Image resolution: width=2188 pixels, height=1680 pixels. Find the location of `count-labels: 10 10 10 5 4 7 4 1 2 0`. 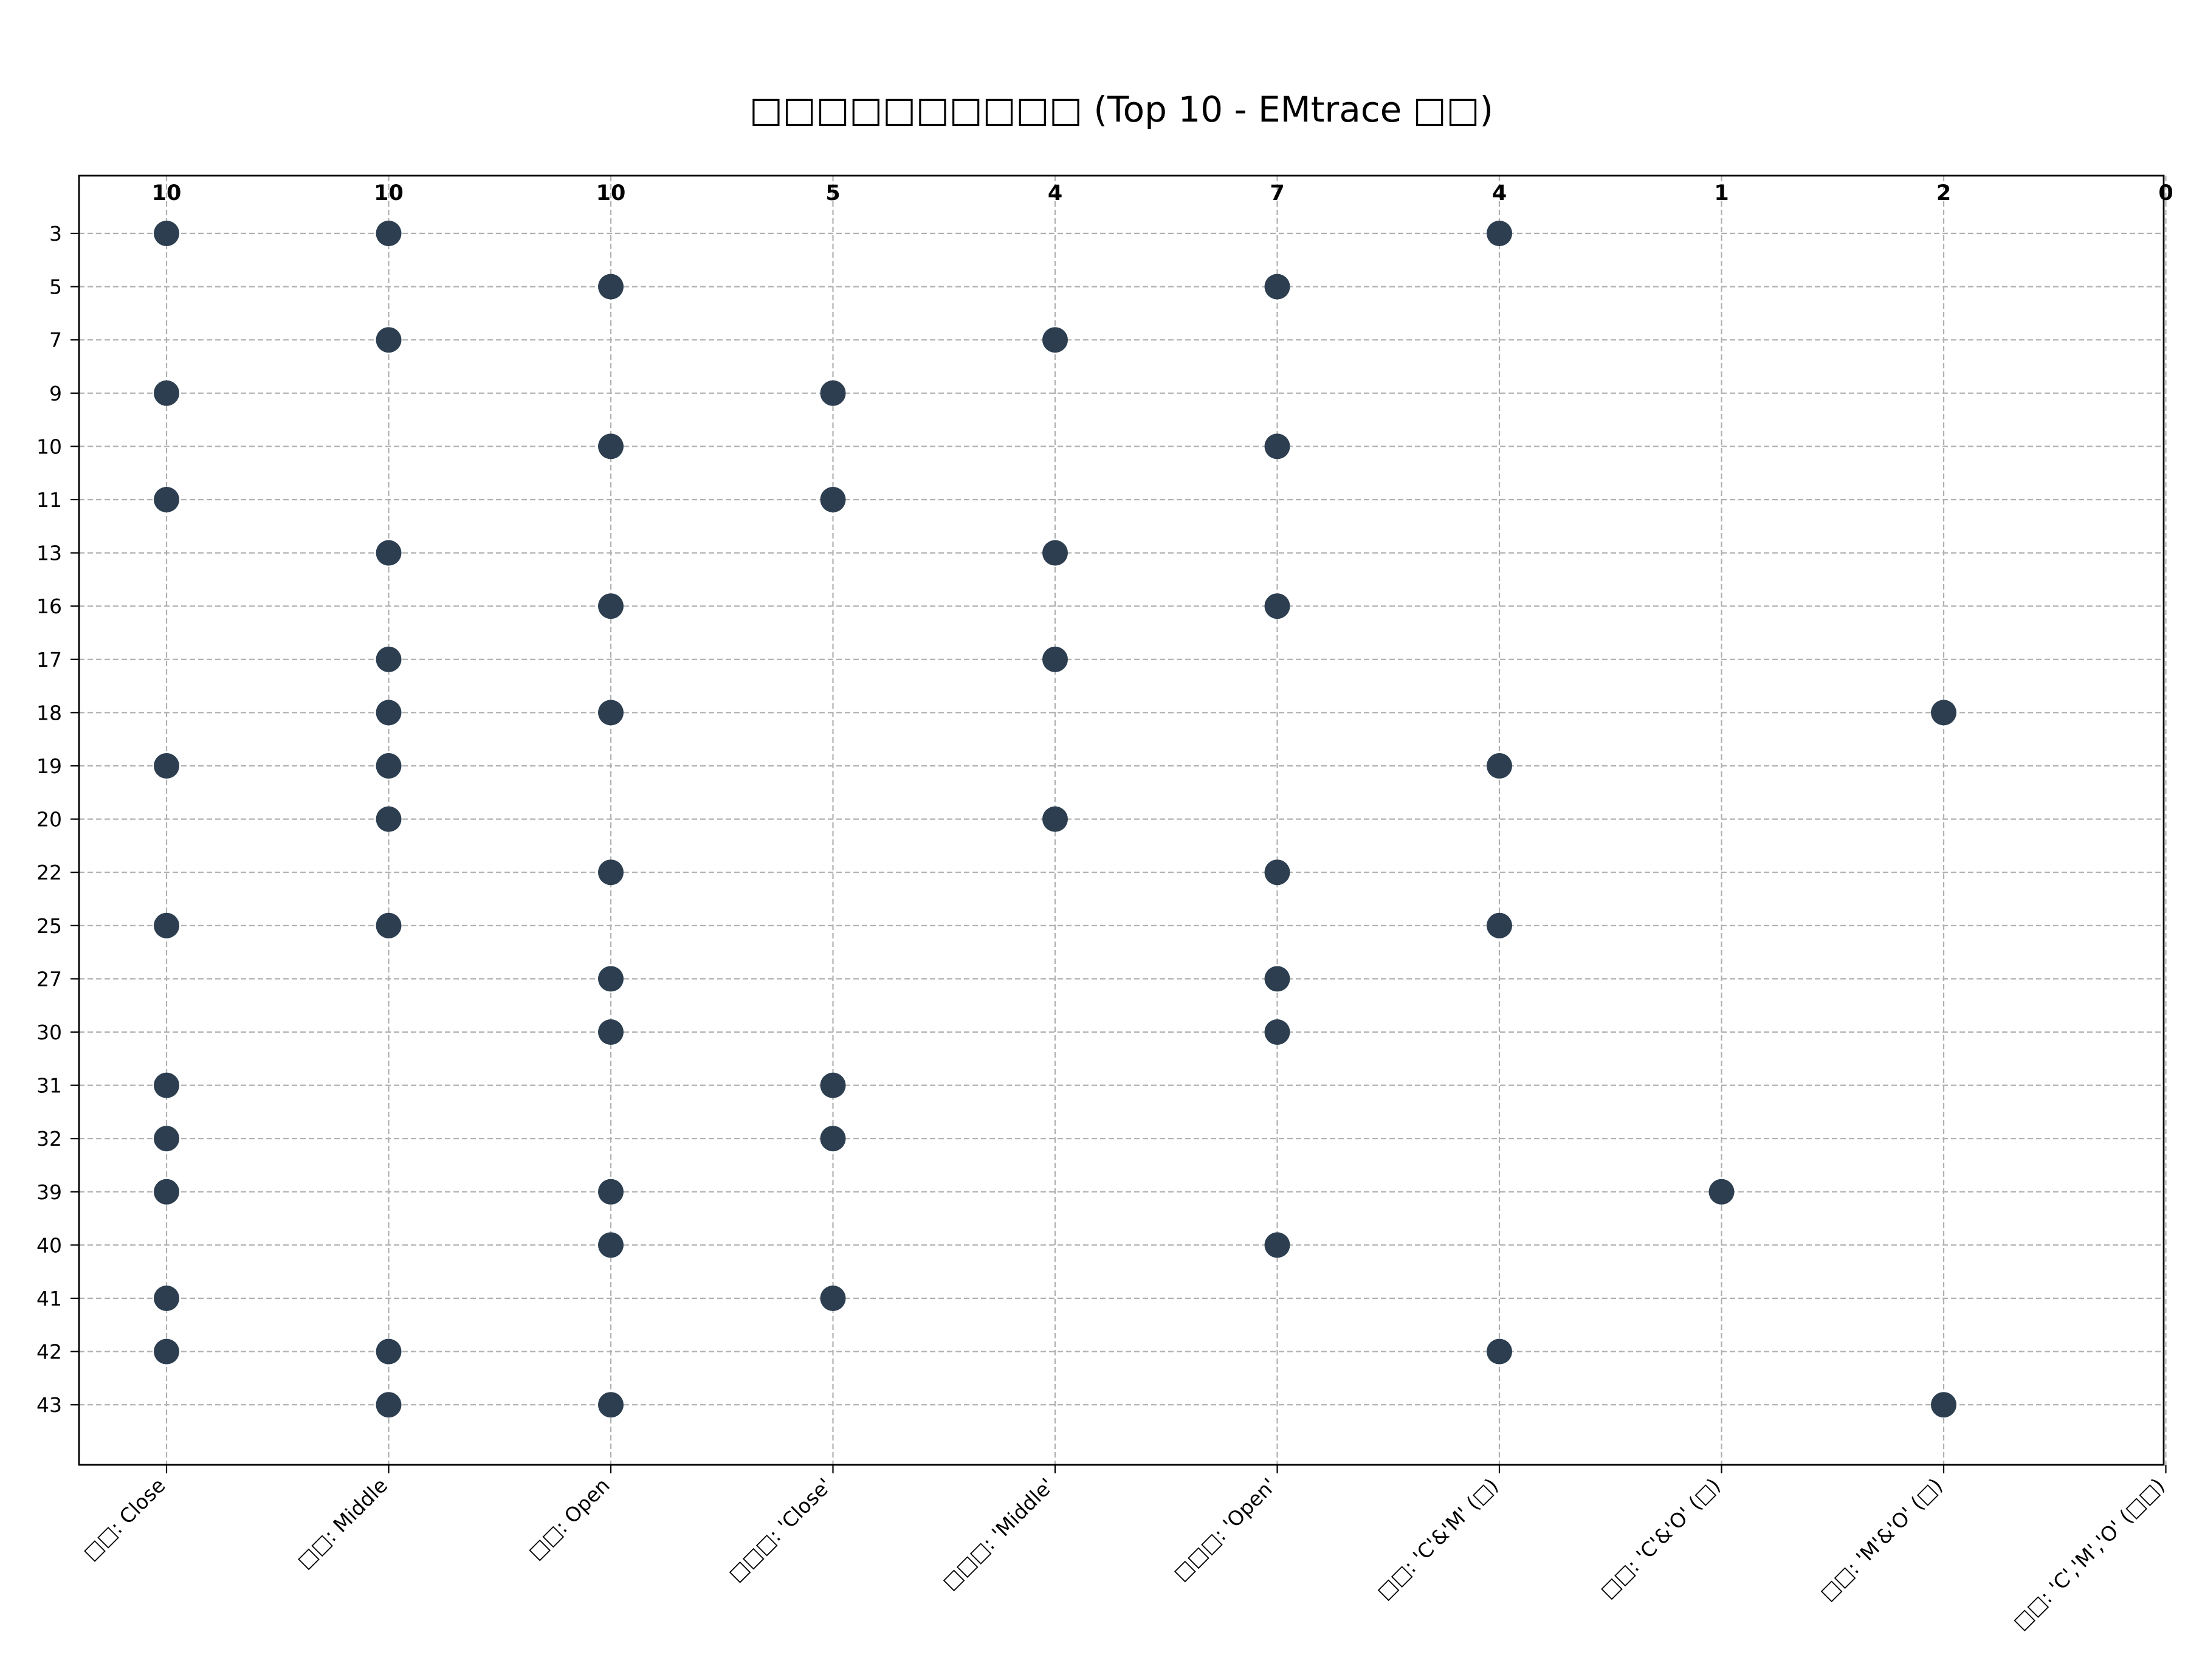

count-labels: 10 10 10 5 4 7 4 1 2 0 is located at coordinates (1162, 193).